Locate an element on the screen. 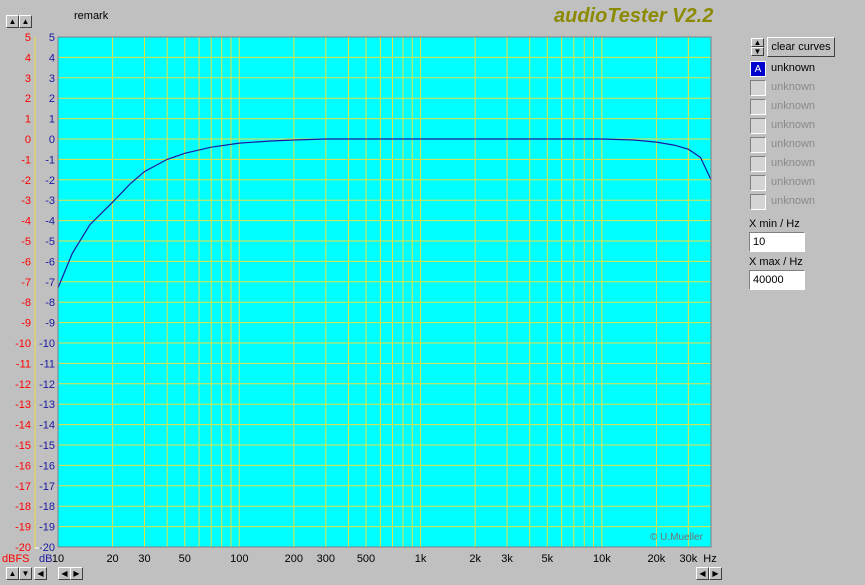 The image size is (865, 585). dbfs-tick-label: -13 is located at coordinates (23, 405).